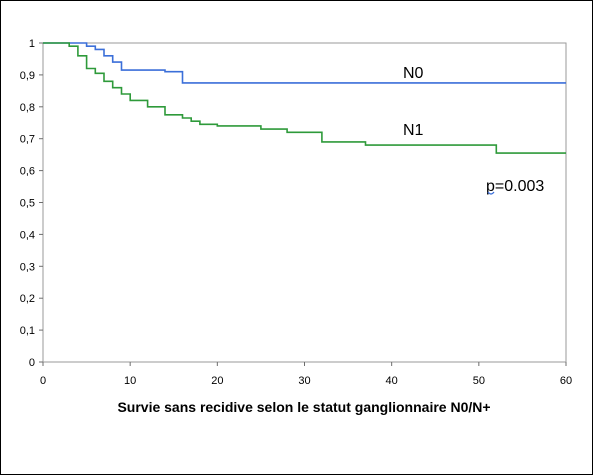 This screenshot has height=475, width=593. Describe the element at coordinates (43, 381) in the screenshot. I see `x-tick-label: 0` at that location.